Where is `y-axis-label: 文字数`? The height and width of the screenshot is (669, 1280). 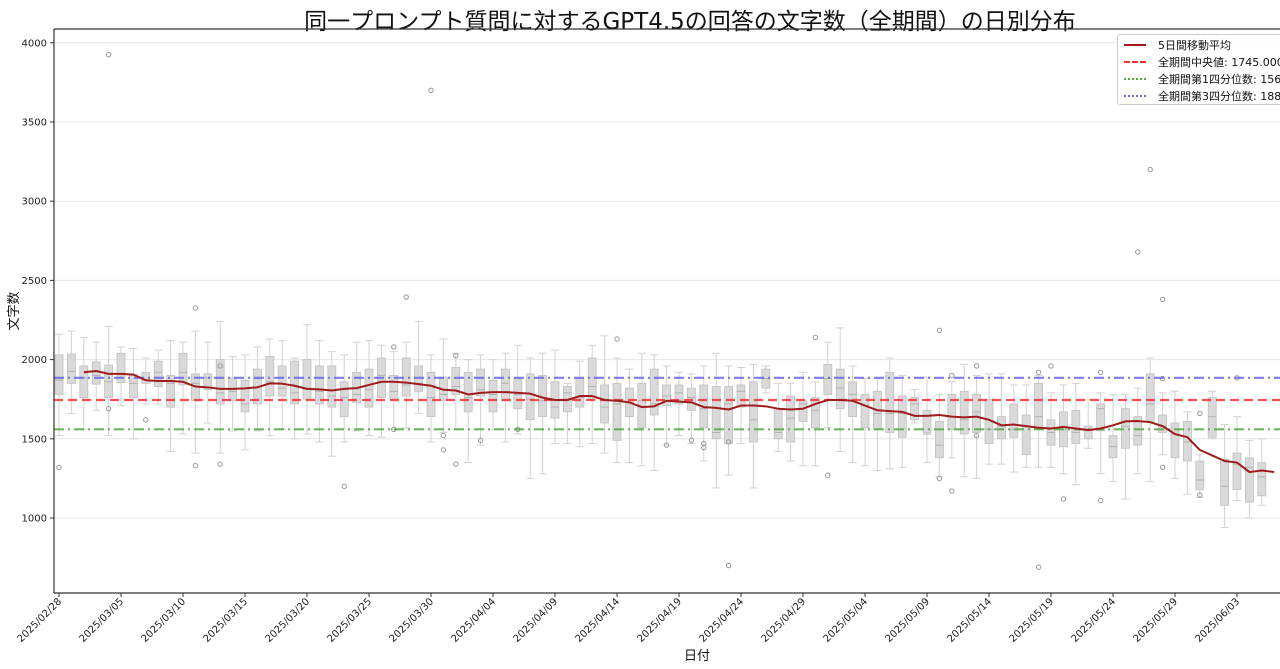 y-axis-label: 文字数 is located at coordinates (14, 310).